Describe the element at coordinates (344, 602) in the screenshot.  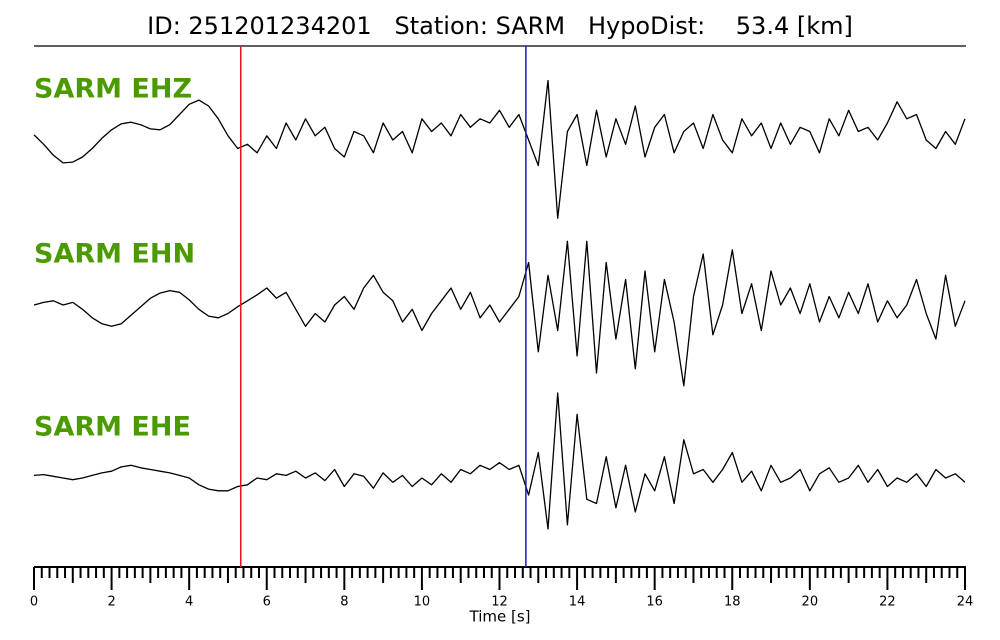
I see `x-tick-label: 8` at that location.